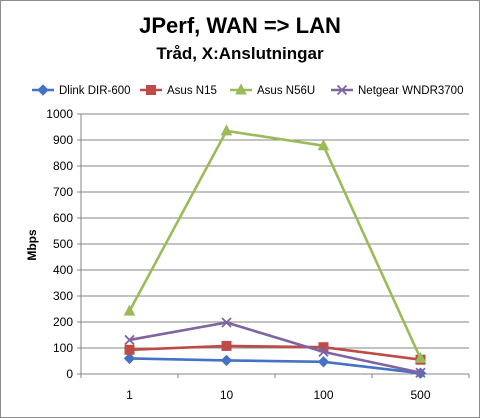  I want to click on y-tick-label: 500, so click(63, 244).